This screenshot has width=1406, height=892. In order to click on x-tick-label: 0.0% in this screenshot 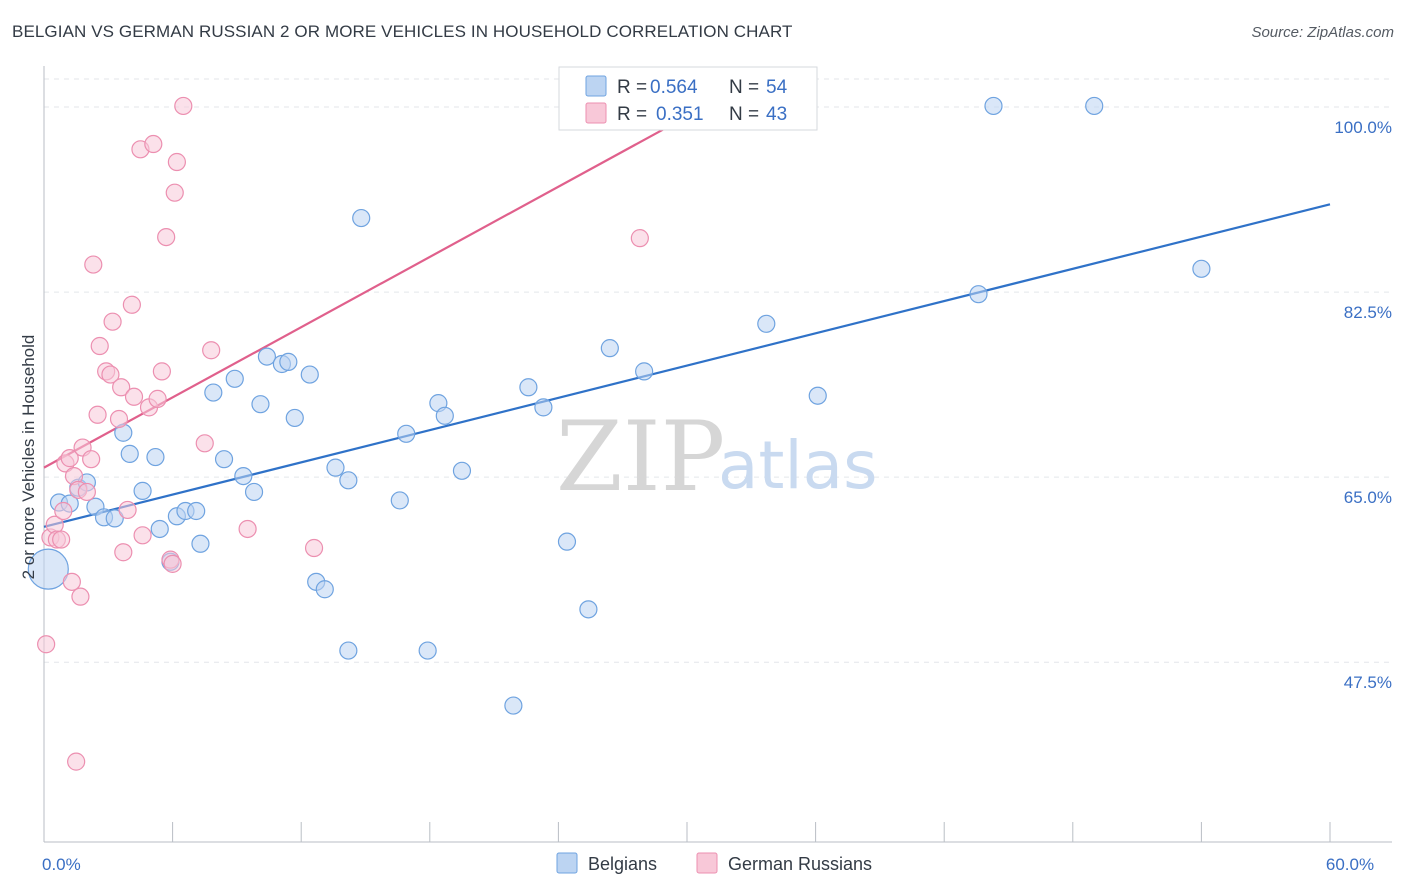, I will do `click(61, 864)`.